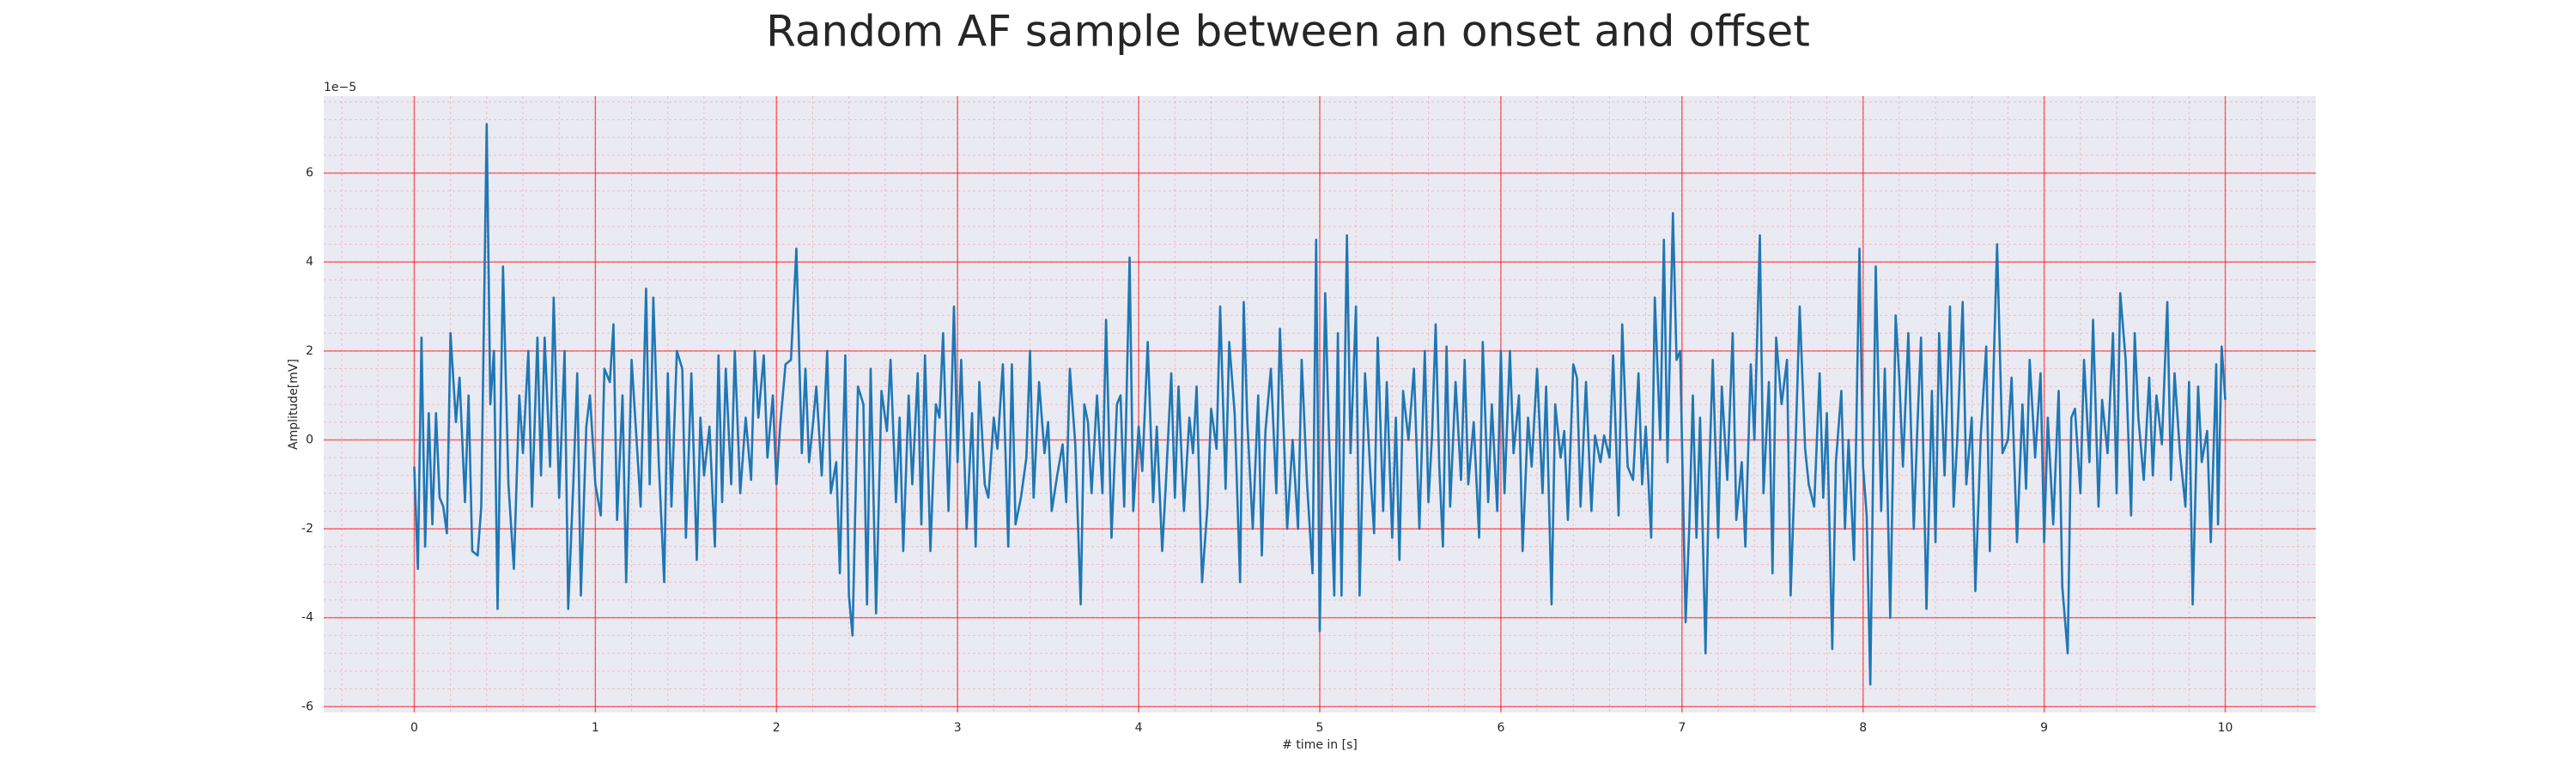 The width and height of the screenshot is (2576, 776). What do you see at coordinates (340, 87) in the screenshot?
I see `y-offset-text: 1e−5` at bounding box center [340, 87].